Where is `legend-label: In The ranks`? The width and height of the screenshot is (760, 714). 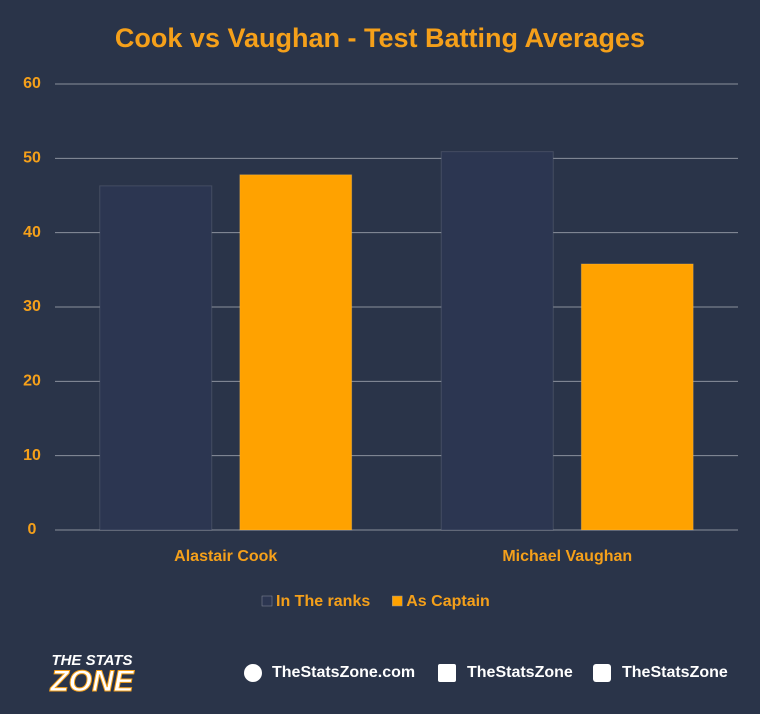 legend-label: In The ranks is located at coordinates (323, 601).